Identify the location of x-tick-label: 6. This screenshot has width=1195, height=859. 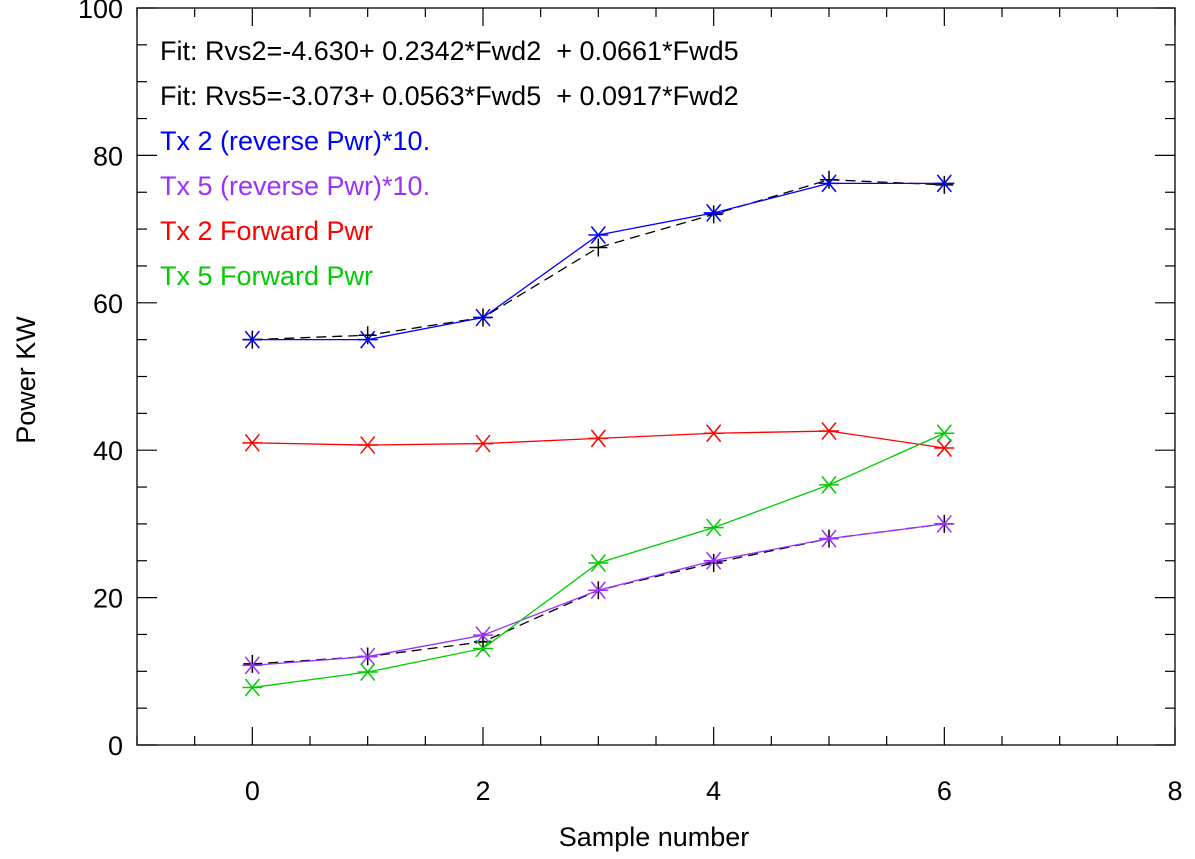
(944, 791).